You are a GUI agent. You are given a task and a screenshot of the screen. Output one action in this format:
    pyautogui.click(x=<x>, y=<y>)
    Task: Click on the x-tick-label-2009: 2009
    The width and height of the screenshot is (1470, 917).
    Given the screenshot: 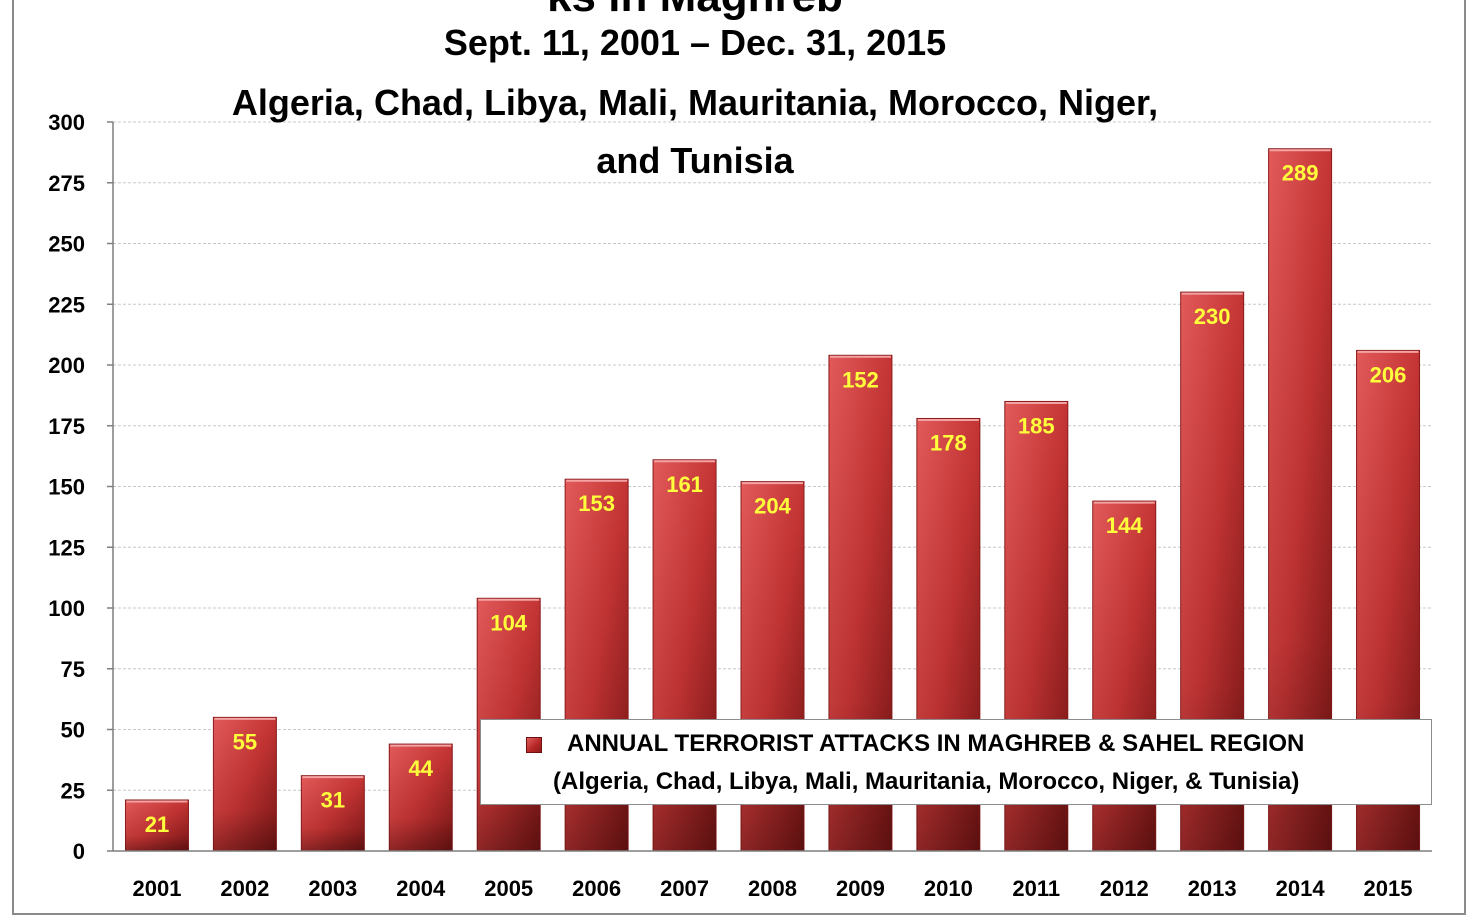 What is the action you would take?
    pyautogui.click(x=860, y=888)
    